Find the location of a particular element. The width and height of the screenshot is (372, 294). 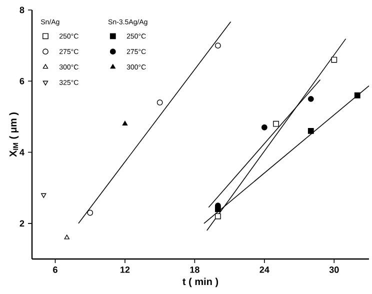

x-tick-label: 12 is located at coordinates (125, 269).